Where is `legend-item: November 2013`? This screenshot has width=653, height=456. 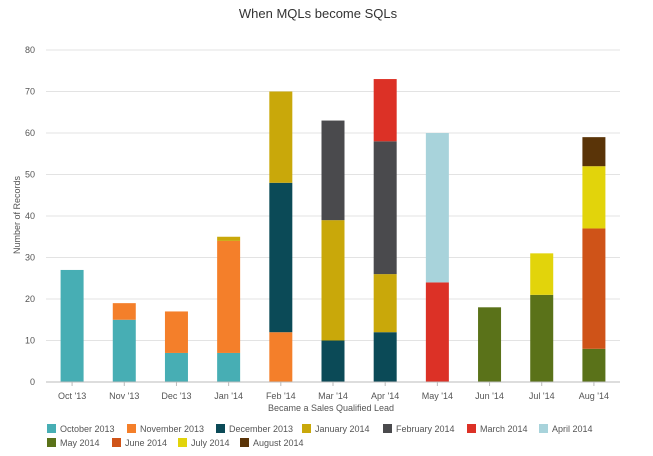
legend-item: November 2013 is located at coordinates (165, 429).